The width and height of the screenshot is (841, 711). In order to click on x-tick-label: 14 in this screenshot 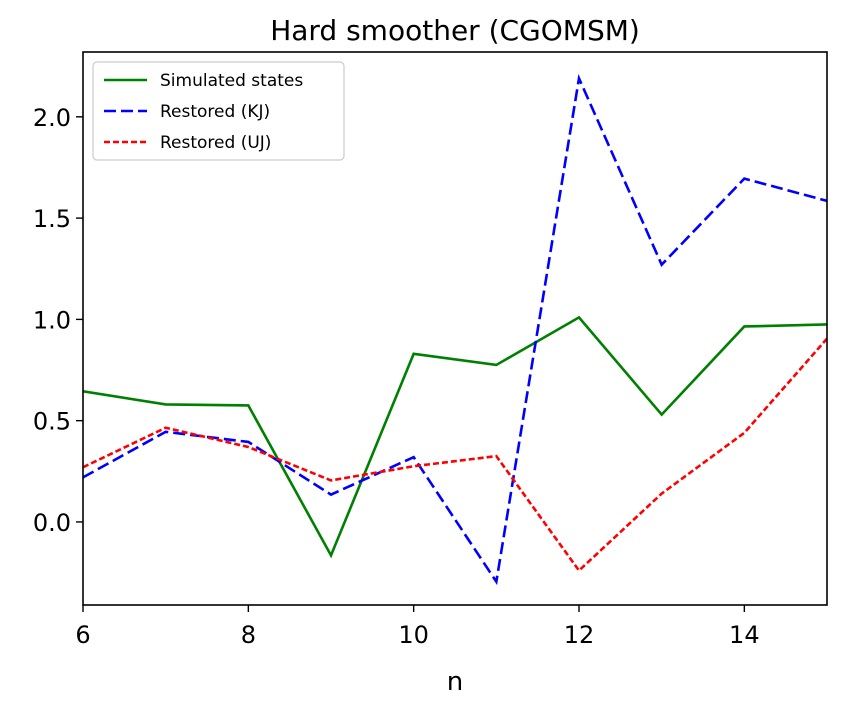, I will do `click(744, 635)`.